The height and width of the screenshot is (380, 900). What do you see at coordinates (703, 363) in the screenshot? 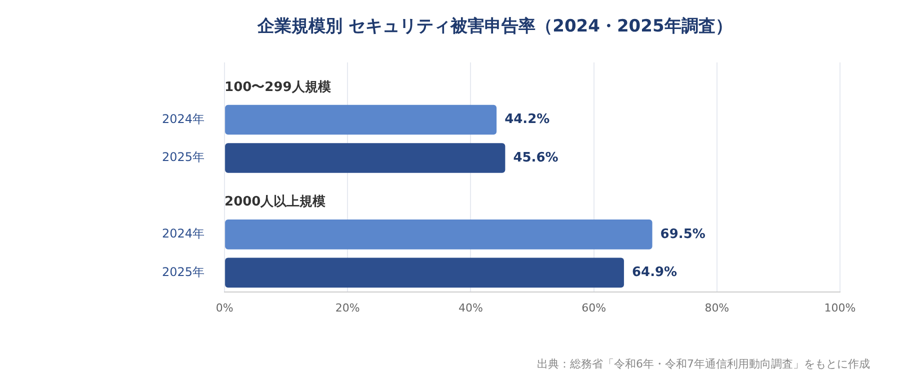
I see `source-note: 出典：総務省「令和6年・令和7年通信利用動向調査」をもとに作成` at bounding box center [703, 363].